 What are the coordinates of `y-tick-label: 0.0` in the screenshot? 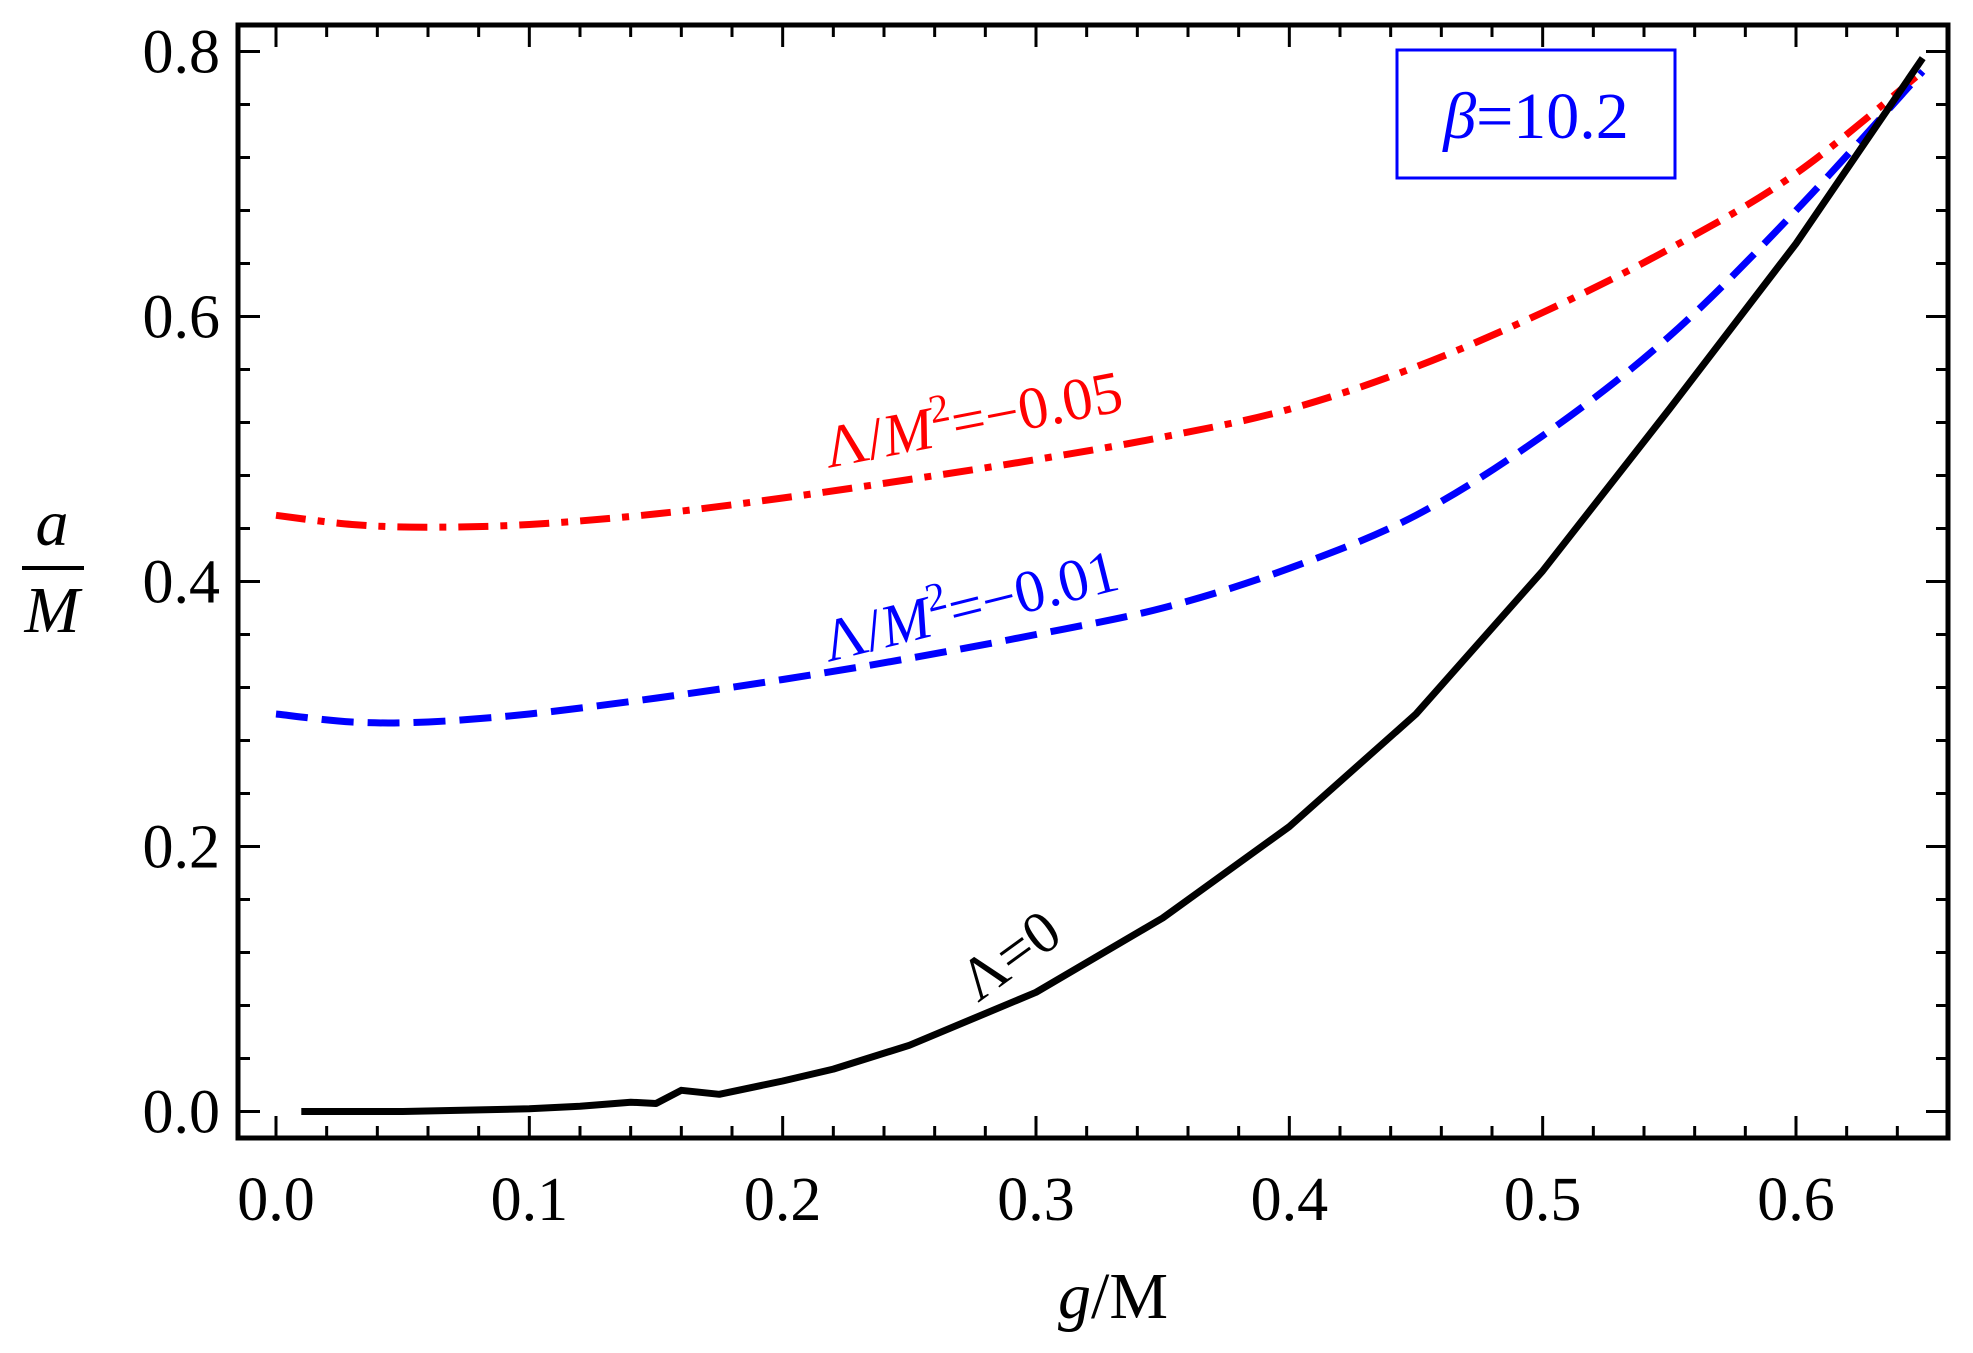 It's located at (182, 1113).